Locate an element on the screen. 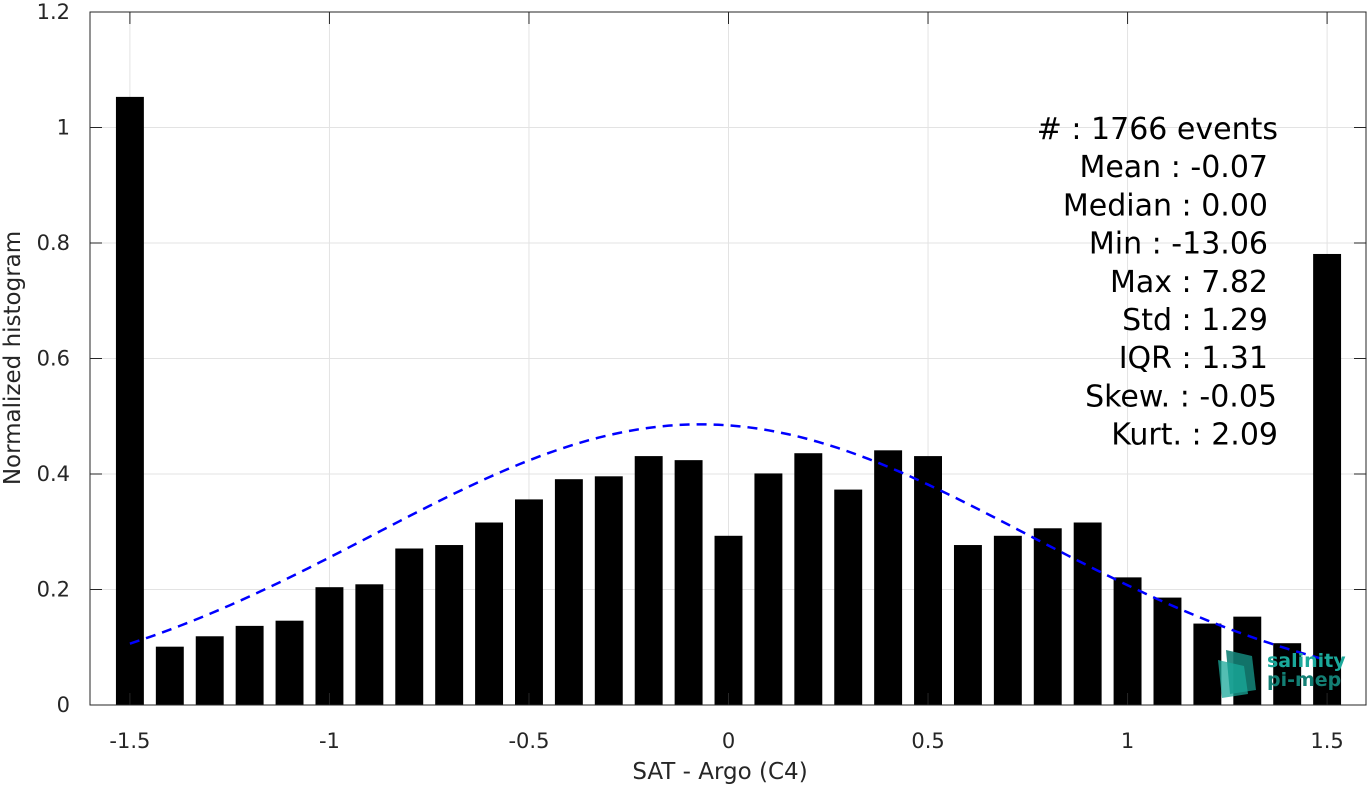 This screenshot has width=1367, height=787. y-tick-label: 0.4 is located at coordinates (53, 474).